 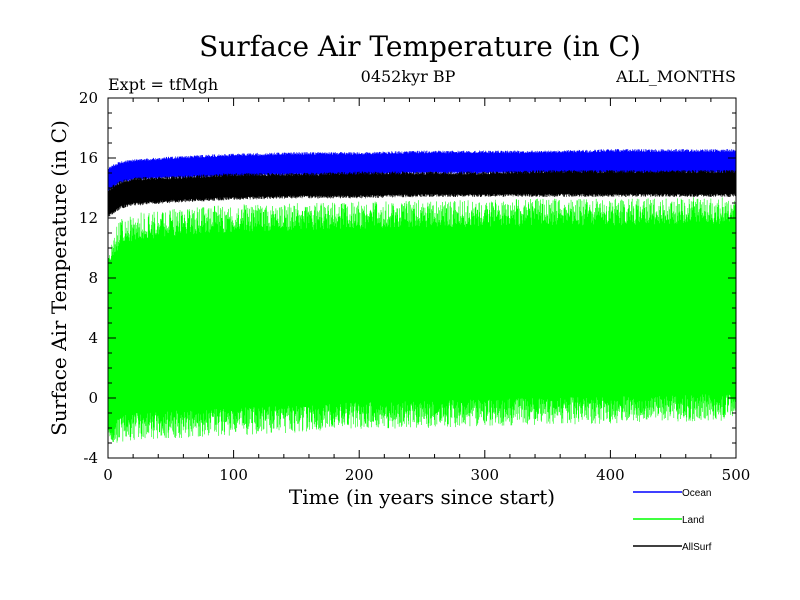 I want to click on y-tick-label: 16, so click(x=88, y=158).